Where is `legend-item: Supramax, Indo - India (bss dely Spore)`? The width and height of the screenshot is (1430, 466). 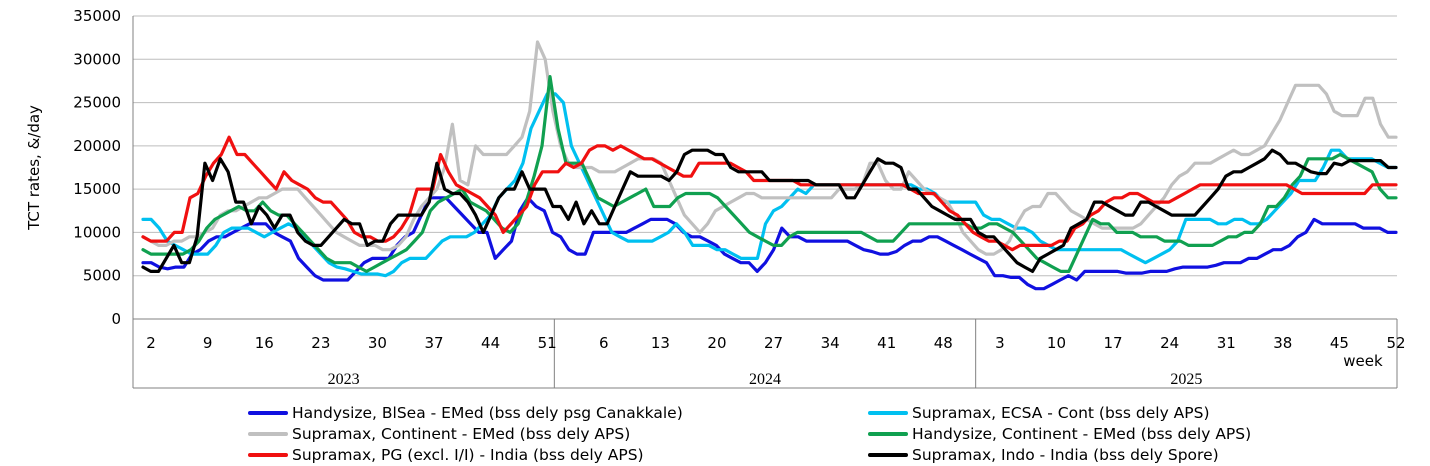 legend-item: Supramax, Indo - India (bss dely Spore) is located at coordinates (1128, 454).